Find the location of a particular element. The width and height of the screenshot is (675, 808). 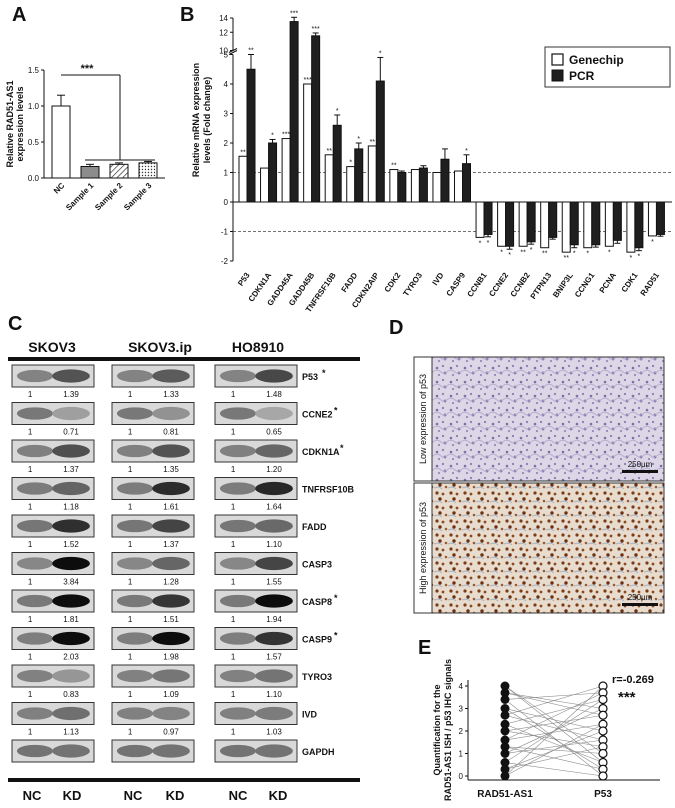

y-tick-label: 12 is located at coordinates (223, 32).